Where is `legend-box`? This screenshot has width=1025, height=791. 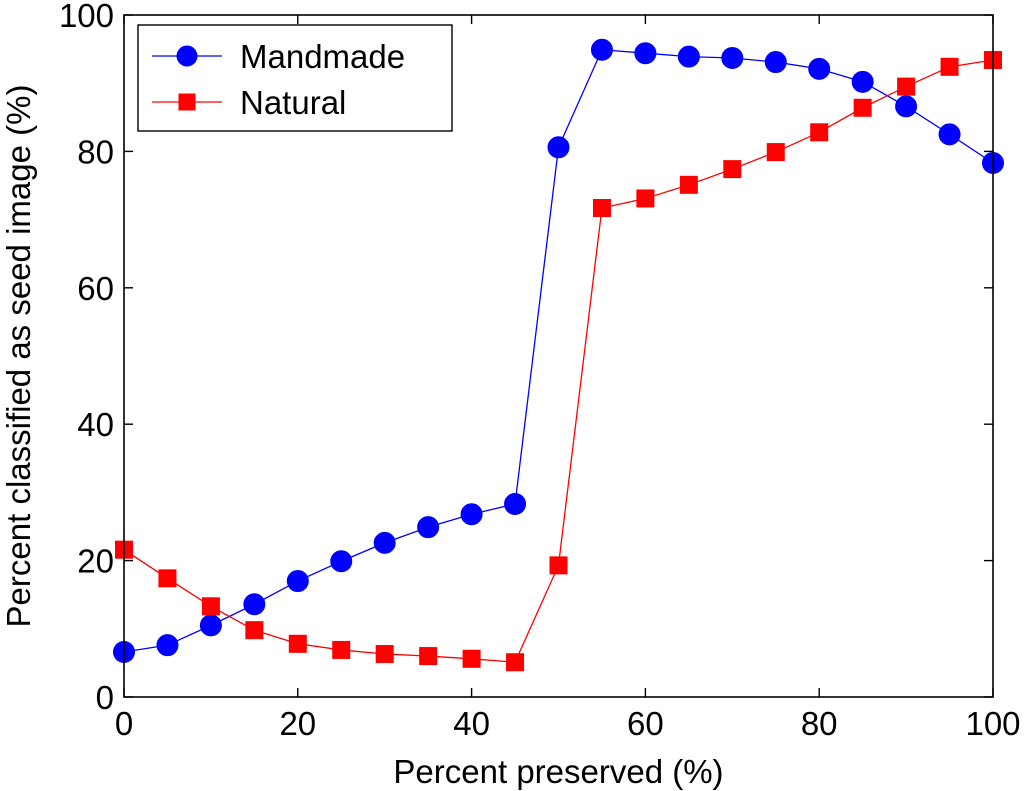 legend-box is located at coordinates (295, 78).